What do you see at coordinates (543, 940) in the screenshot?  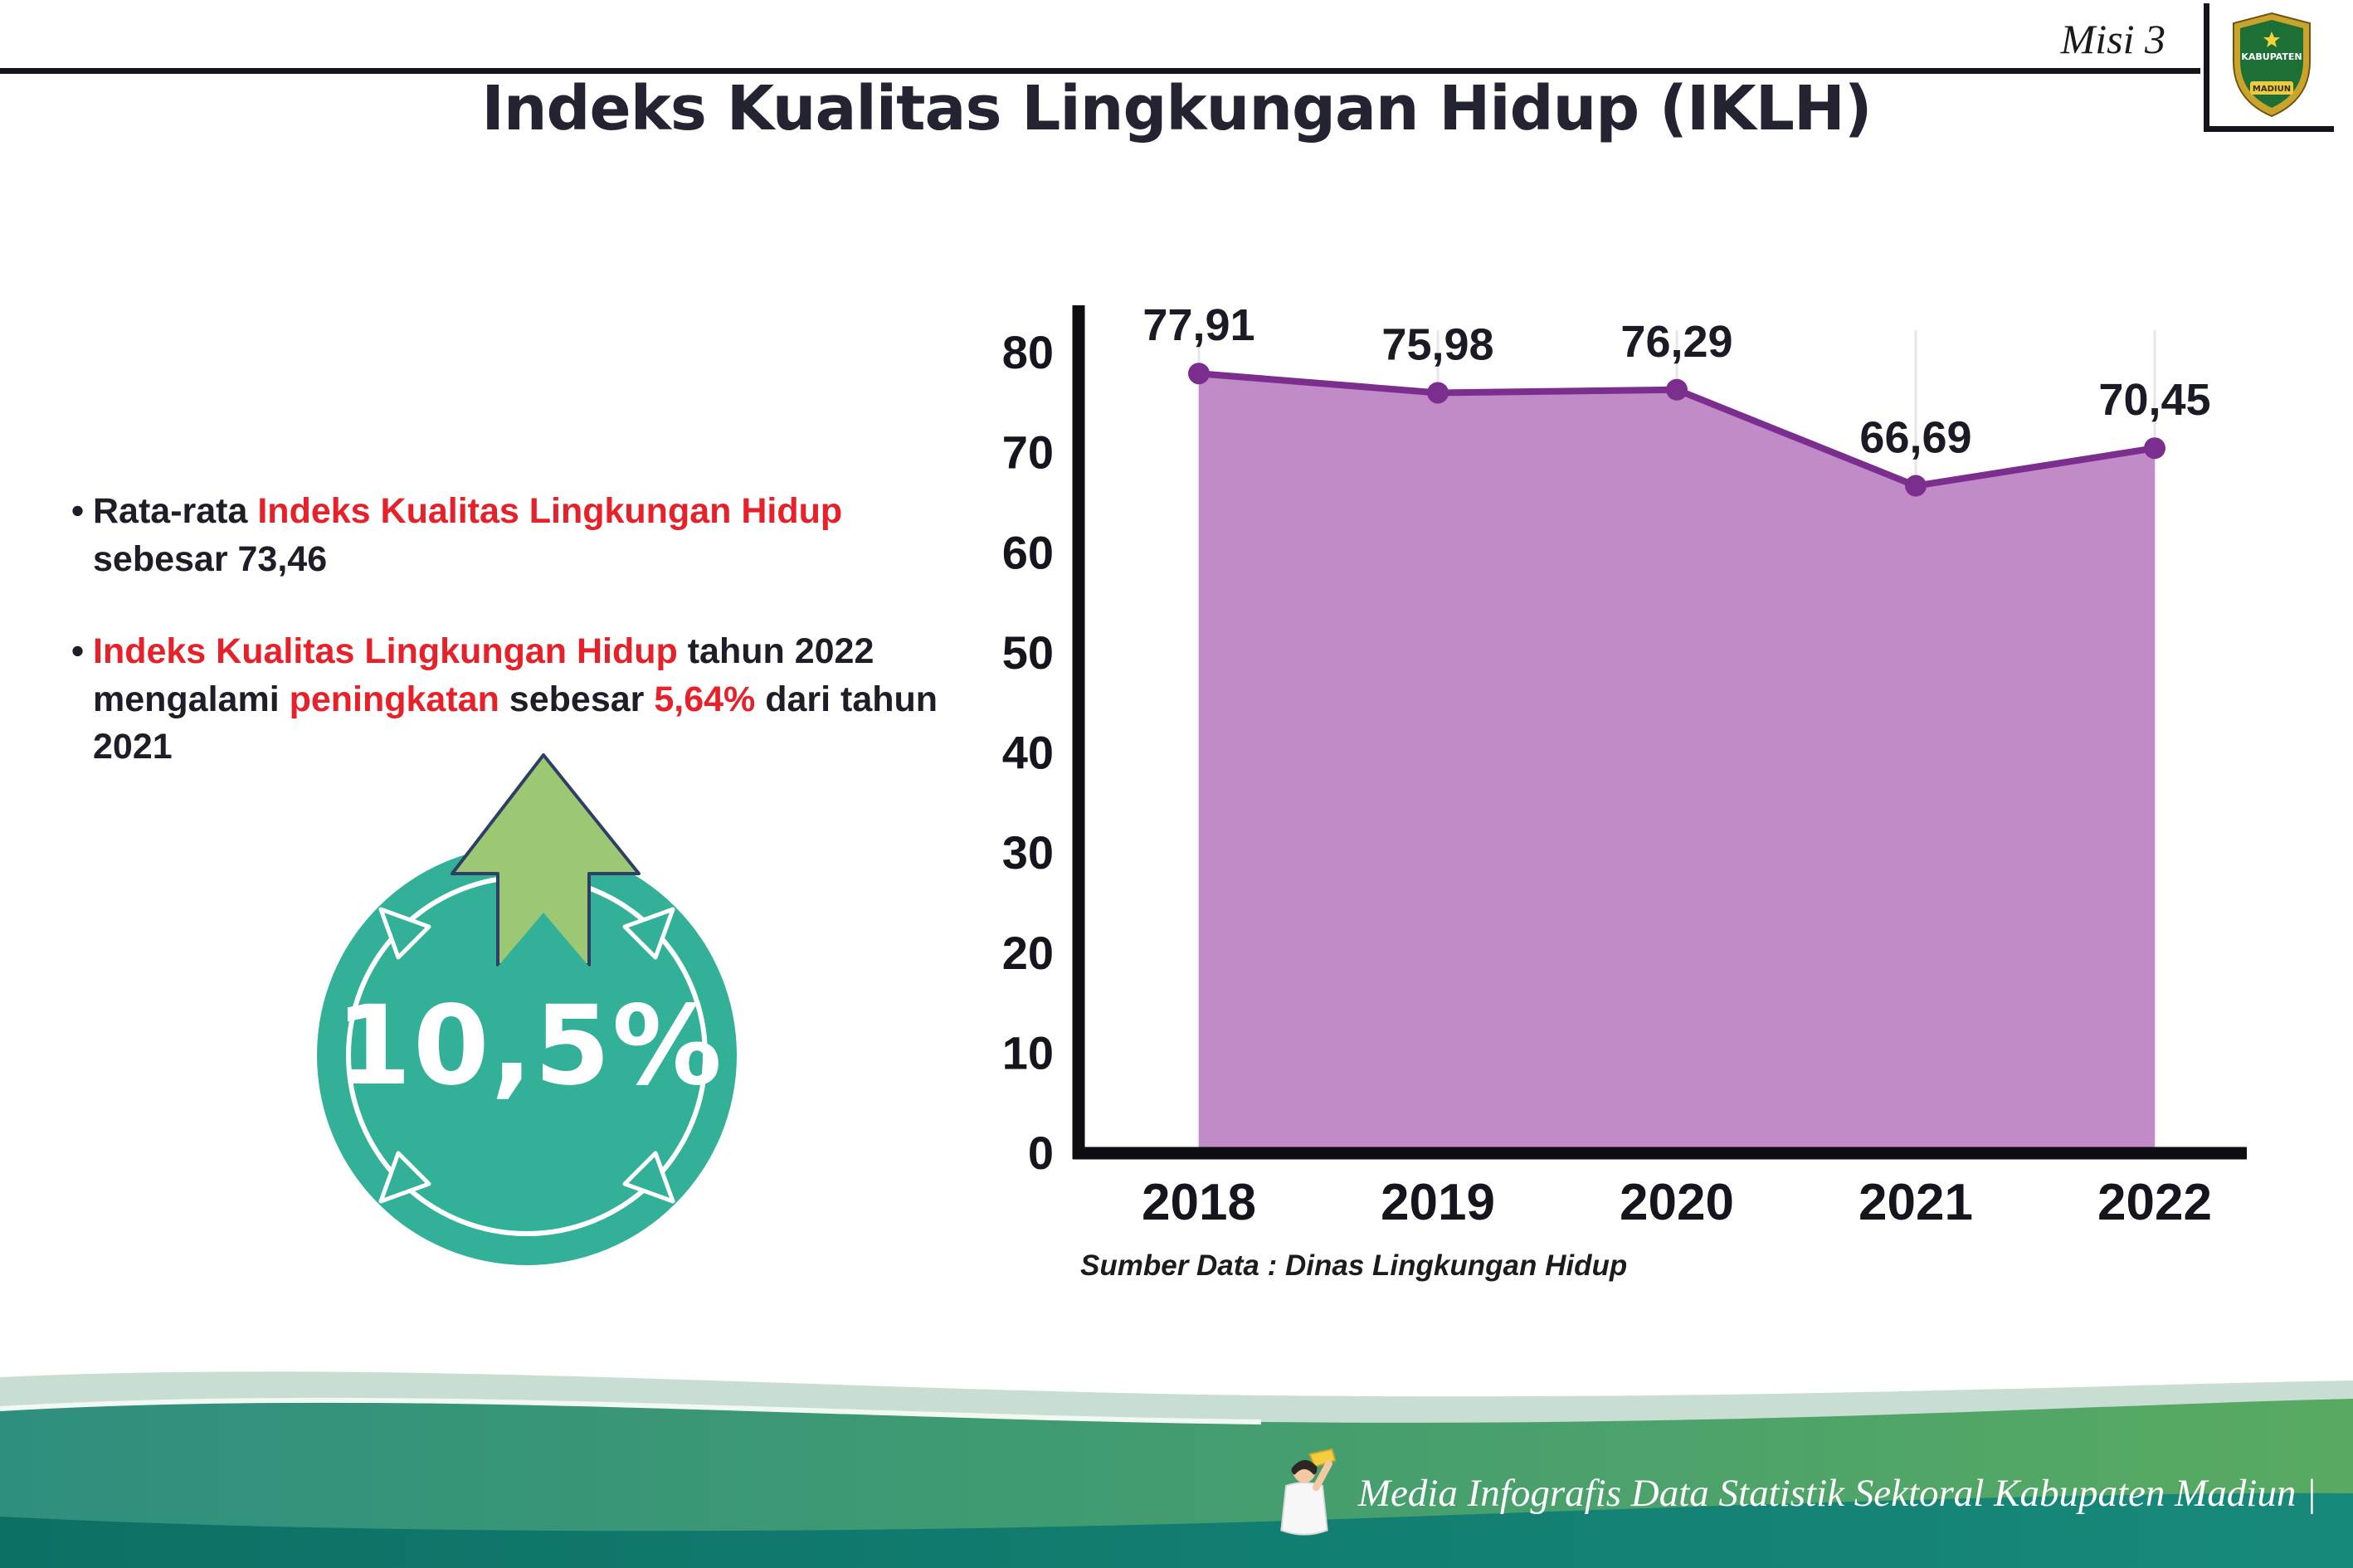 I see `arrow-notch` at bounding box center [543, 940].